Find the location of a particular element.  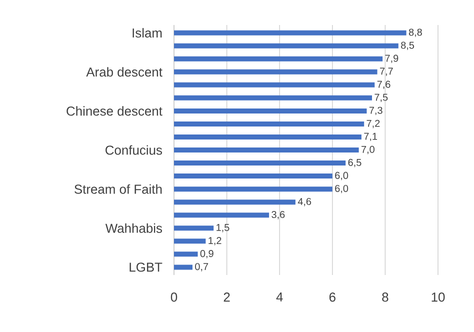

data-label: 7,9 is located at coordinates (391, 58).